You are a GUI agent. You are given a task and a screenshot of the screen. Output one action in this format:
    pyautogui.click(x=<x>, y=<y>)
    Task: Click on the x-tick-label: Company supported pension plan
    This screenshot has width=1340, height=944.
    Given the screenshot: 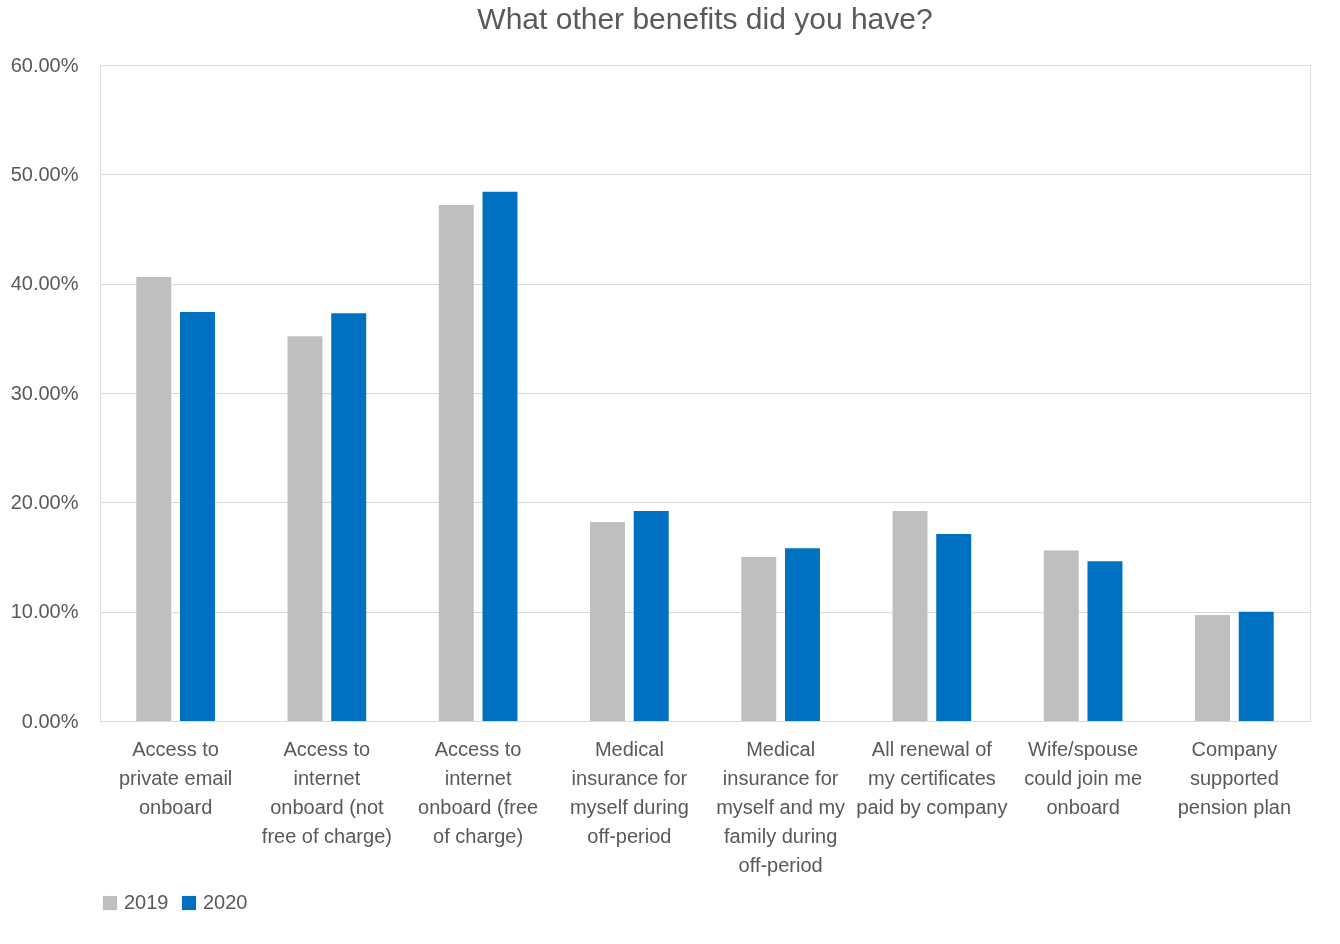 What is the action you would take?
    pyautogui.click(x=1234, y=777)
    